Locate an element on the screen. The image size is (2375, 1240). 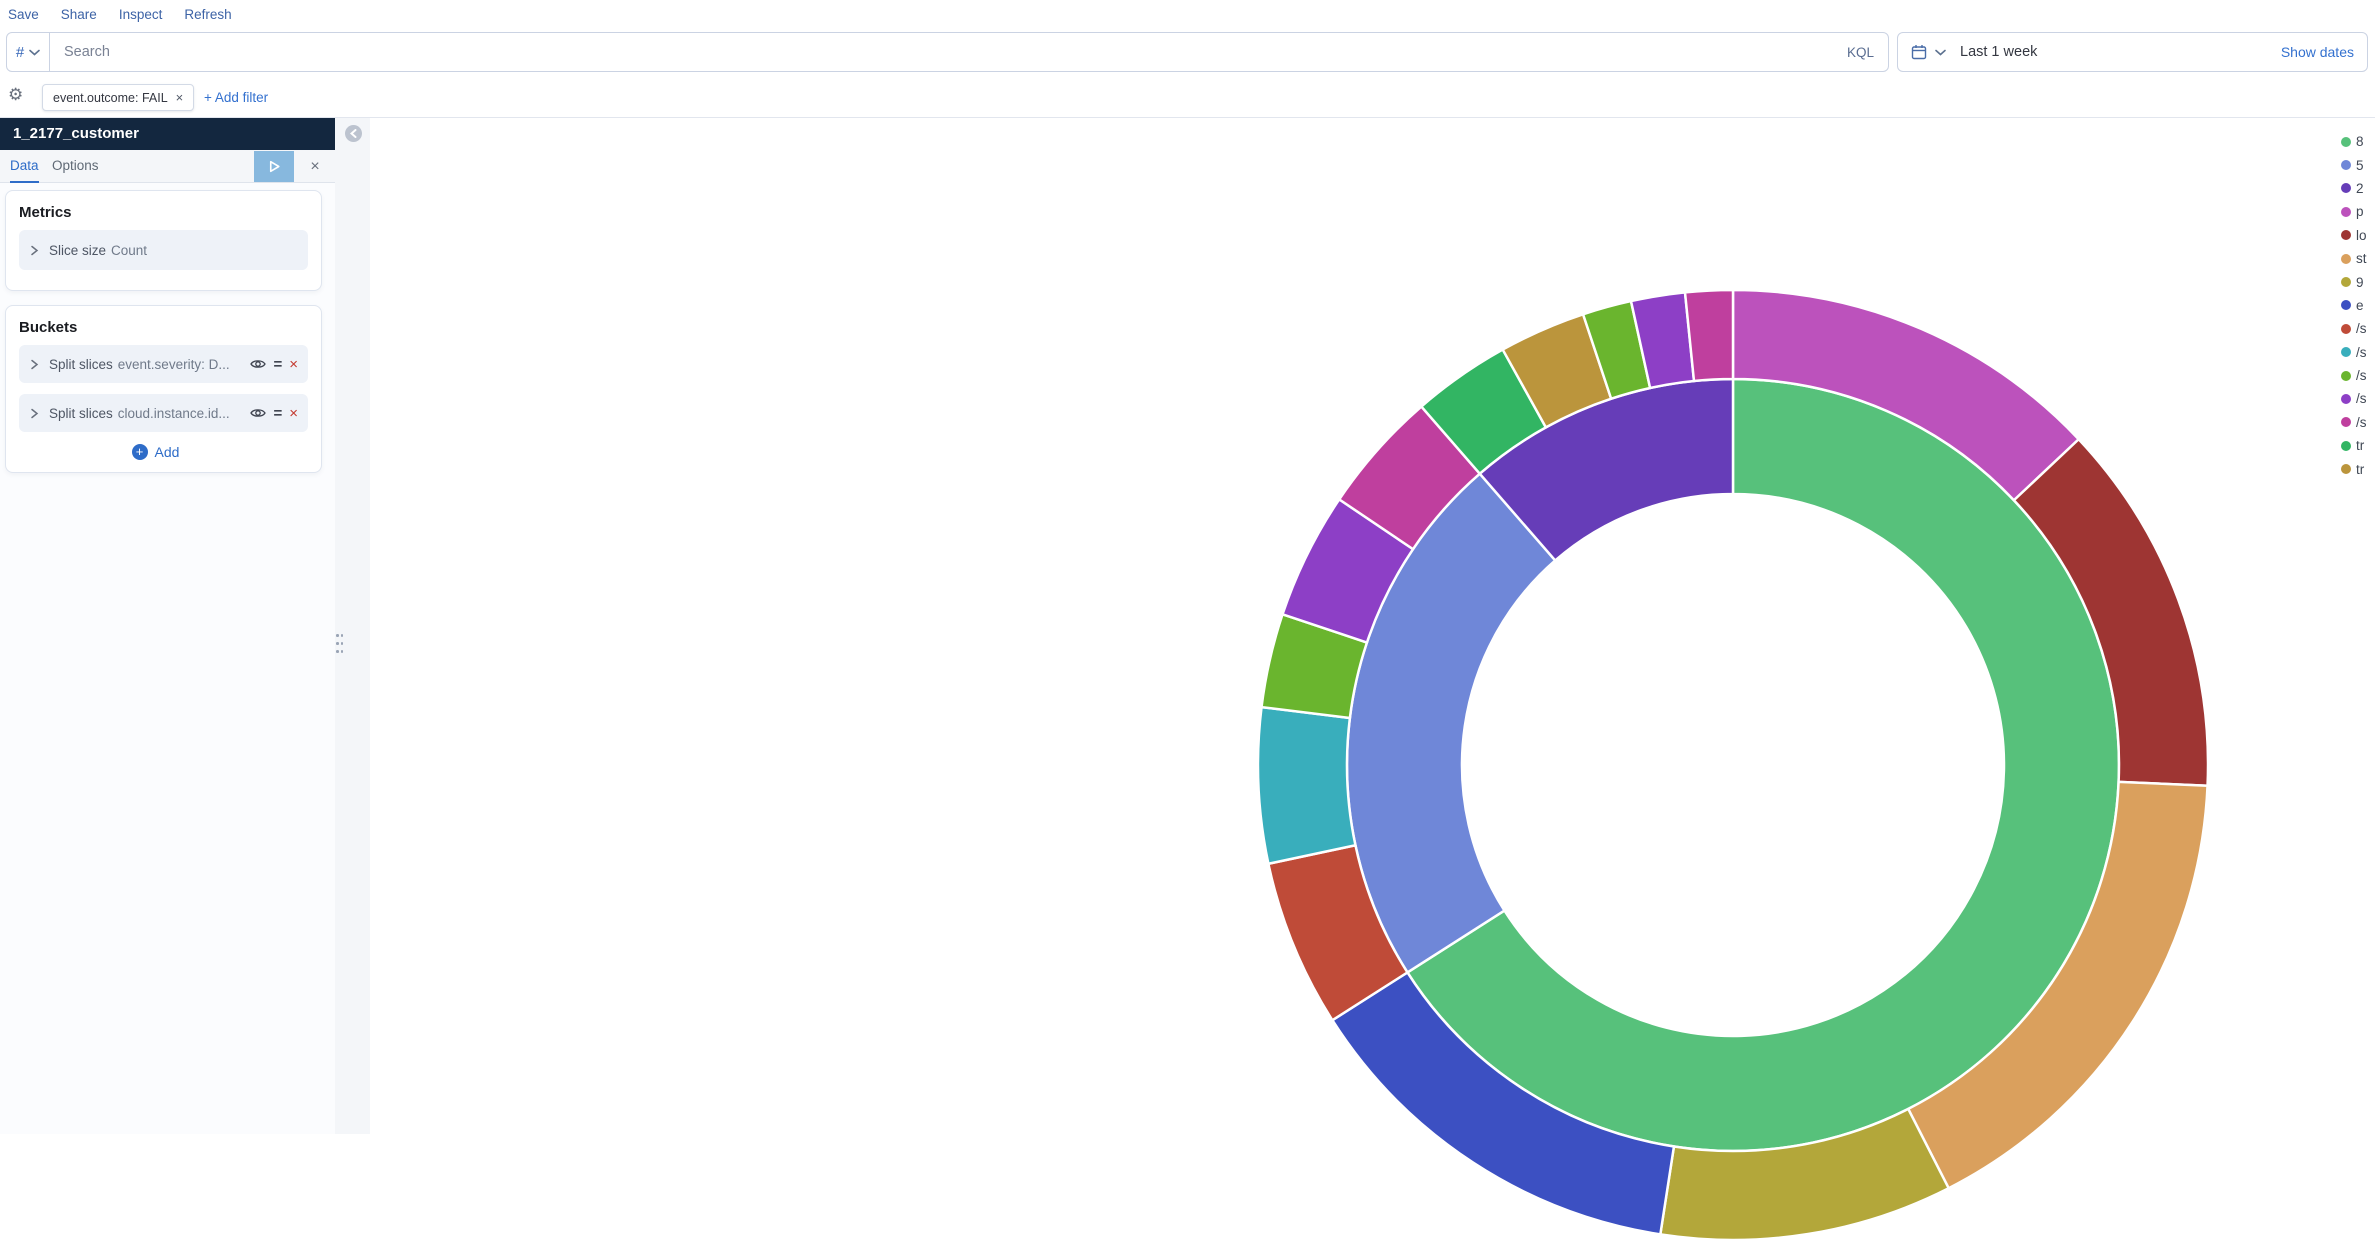
share-button: Share is located at coordinates (78, 14).